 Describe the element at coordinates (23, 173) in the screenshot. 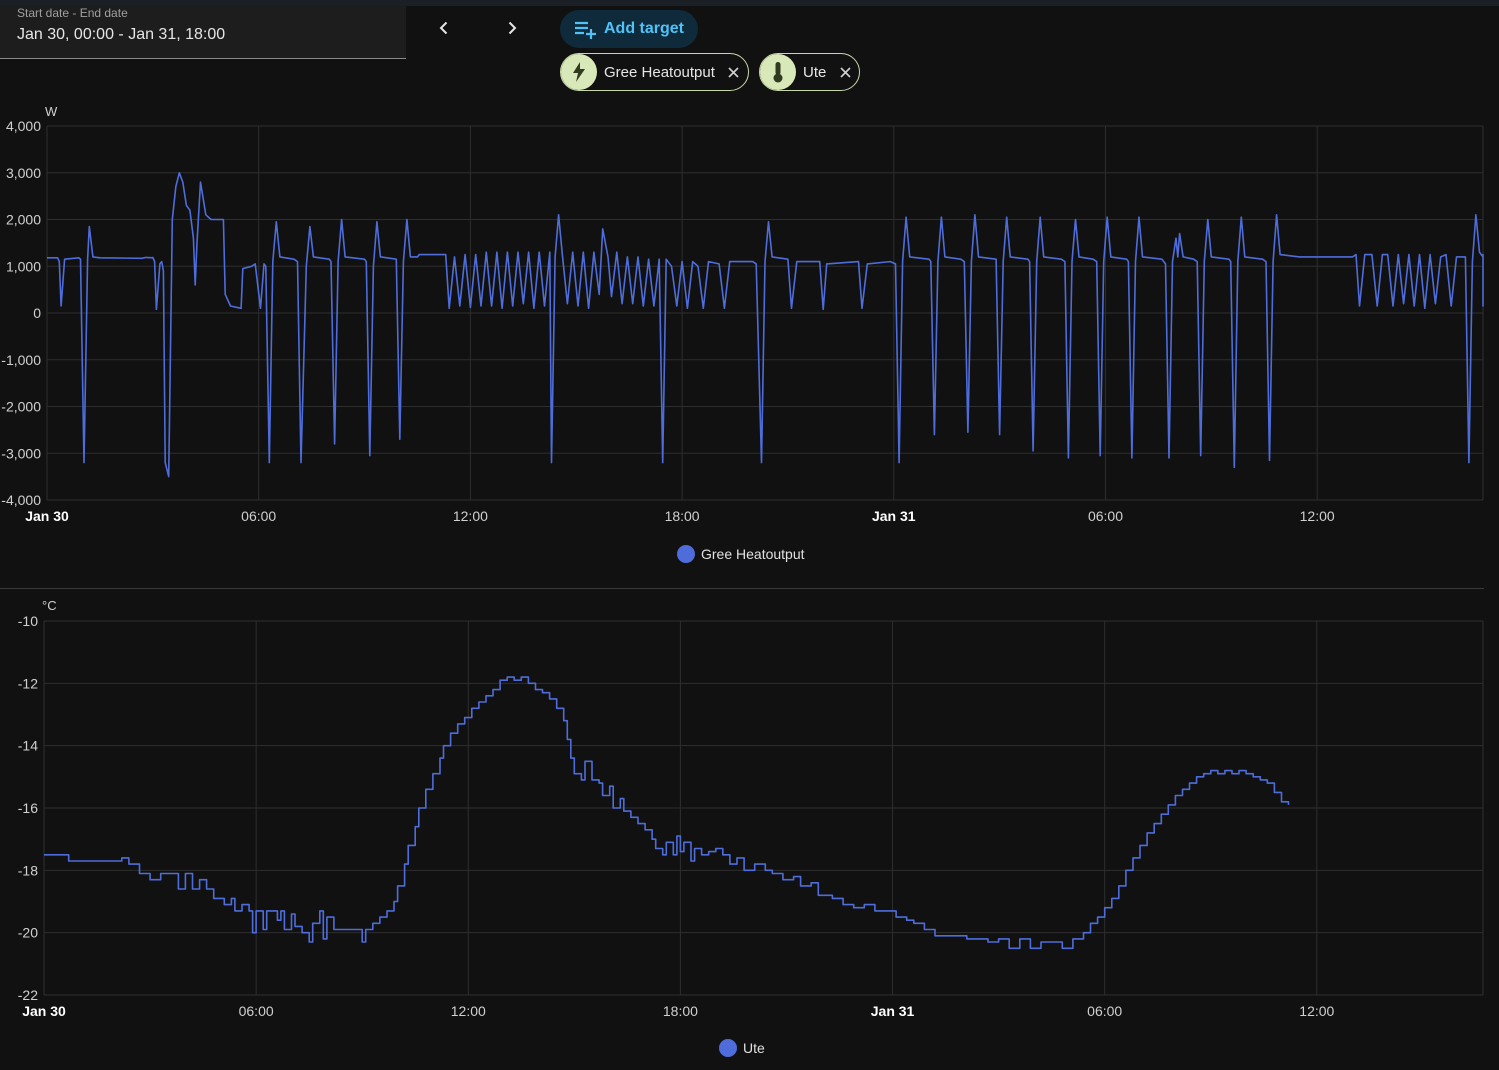

I see `y-tick-label: 3,000` at that location.